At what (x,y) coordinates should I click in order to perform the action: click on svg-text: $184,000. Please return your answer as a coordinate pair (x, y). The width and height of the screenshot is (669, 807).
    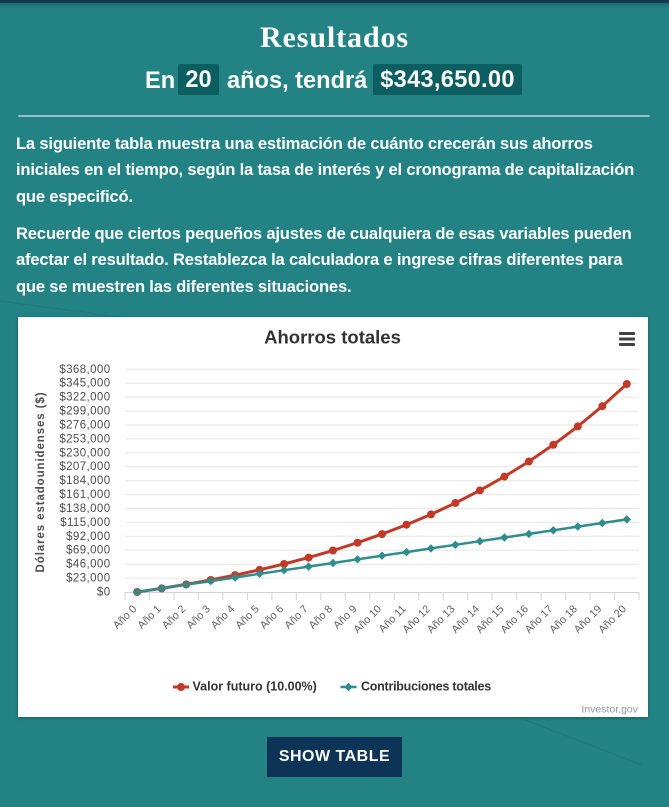
    Looking at the image, I should click on (84, 481).